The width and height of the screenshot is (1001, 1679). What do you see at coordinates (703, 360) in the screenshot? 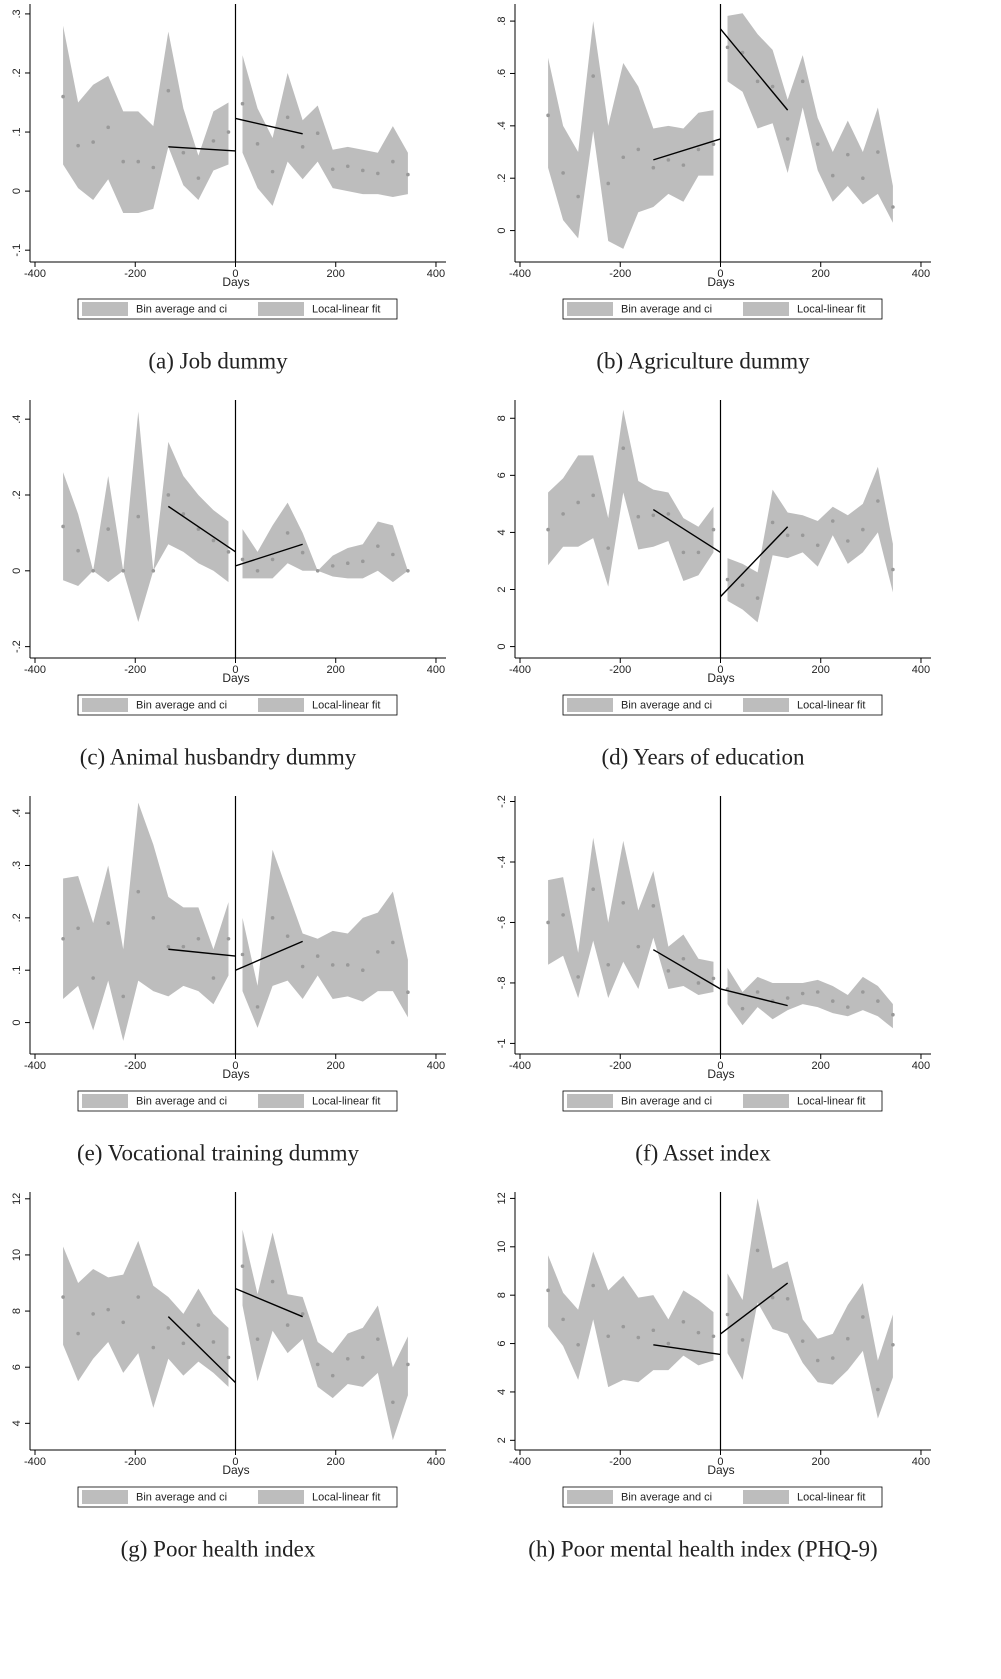
I see `caption: (b) Agriculture dummy` at bounding box center [703, 360].